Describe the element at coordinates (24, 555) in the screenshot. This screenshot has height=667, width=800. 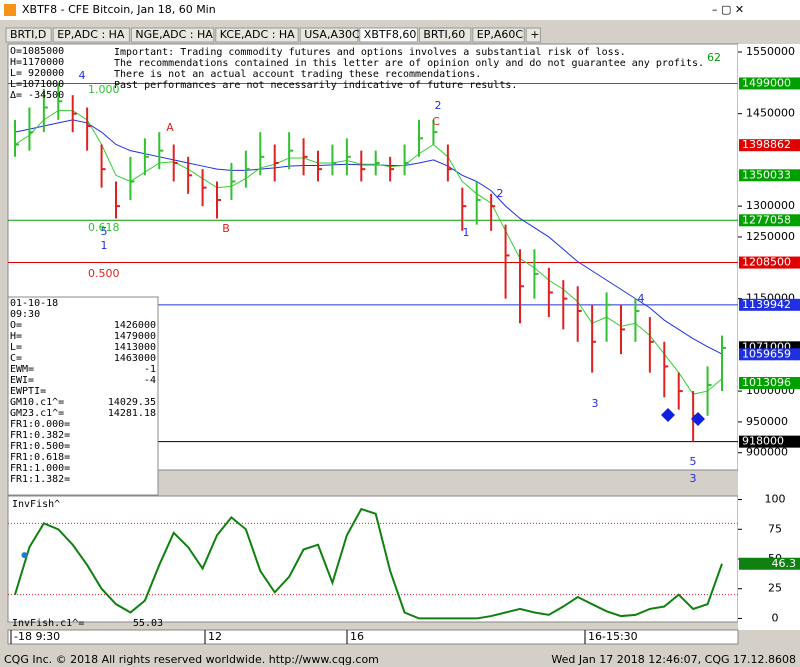
I see `indicator-dot` at that location.